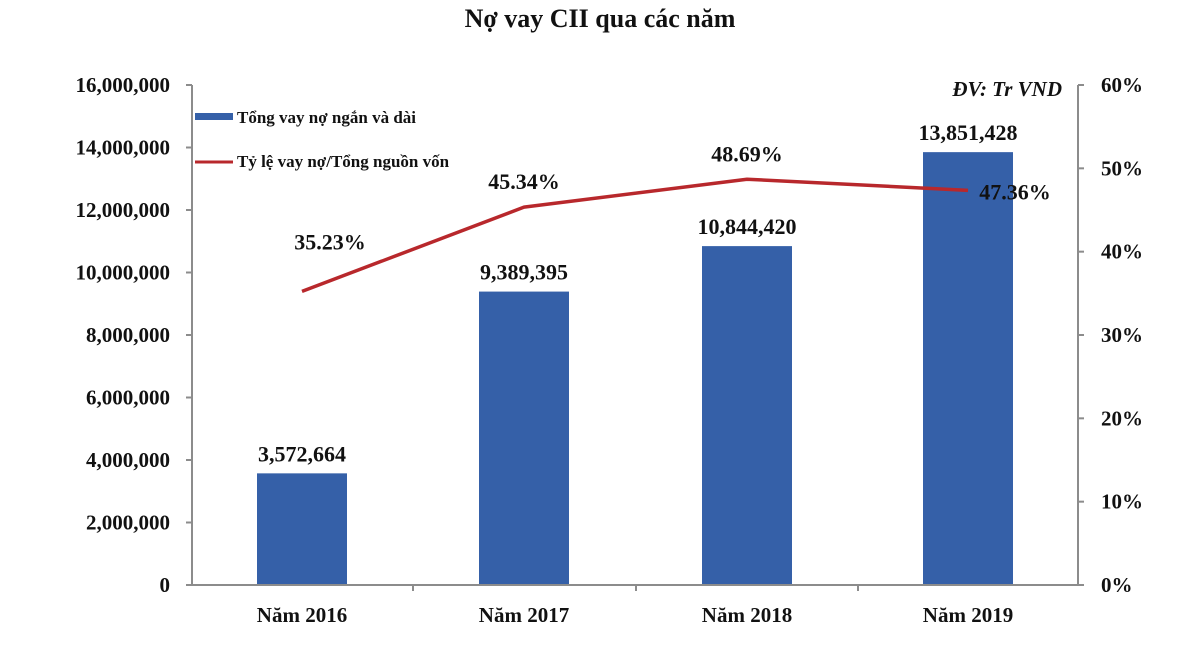 The width and height of the screenshot is (1200, 652). What do you see at coordinates (968, 615) in the screenshot?
I see `x-axis-category-label: Năm 2019` at bounding box center [968, 615].